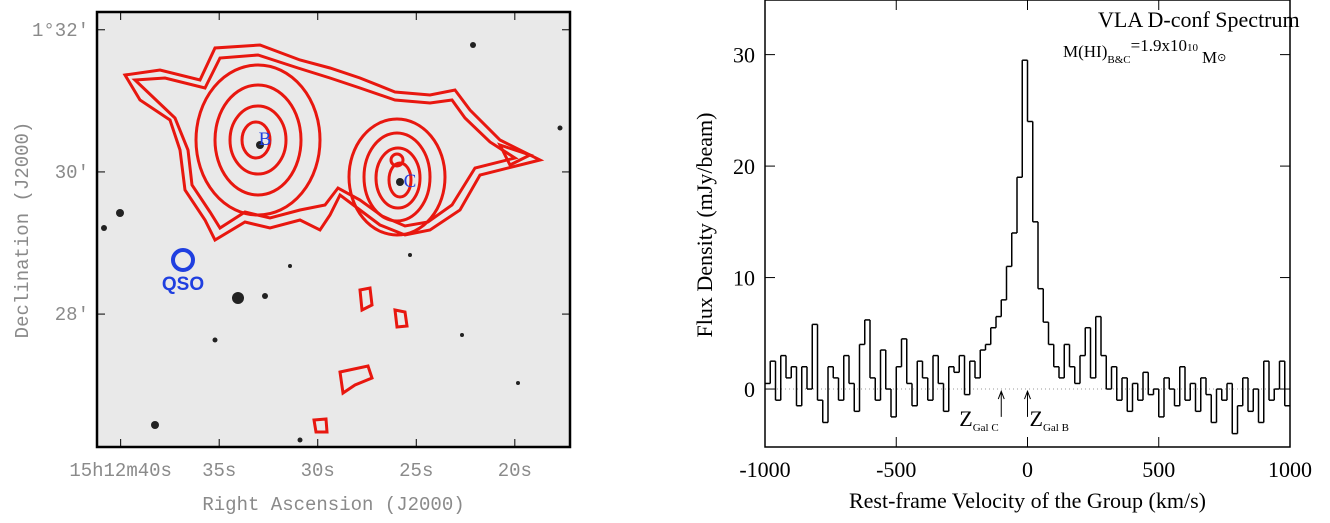 The width and height of the screenshot is (1330, 523). What do you see at coordinates (1027, 500) in the screenshot?
I see `x-axis-label: Rest-frame Velocity of the Group (km/s)` at bounding box center [1027, 500].